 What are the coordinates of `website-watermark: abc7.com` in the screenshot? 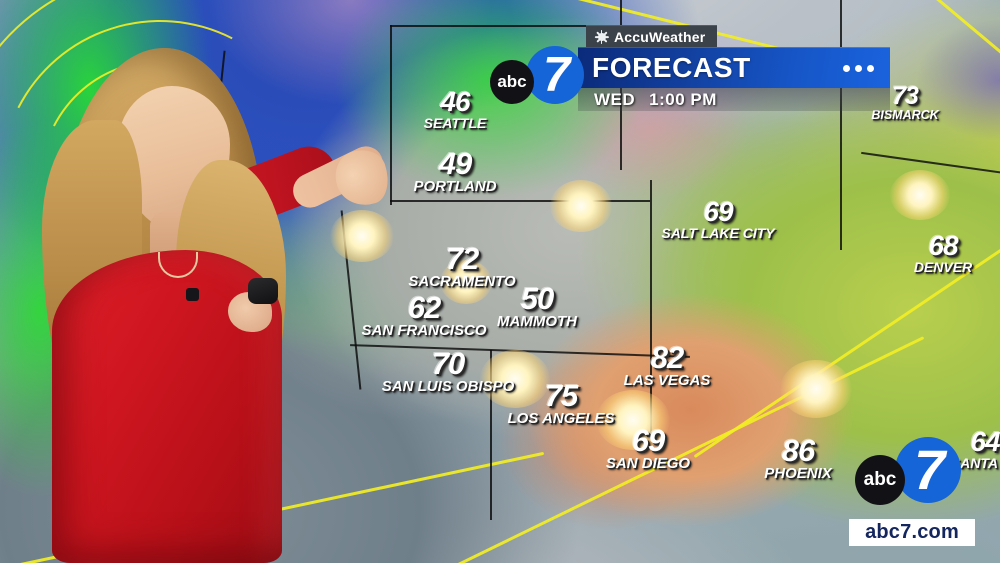 It's located at (912, 532).